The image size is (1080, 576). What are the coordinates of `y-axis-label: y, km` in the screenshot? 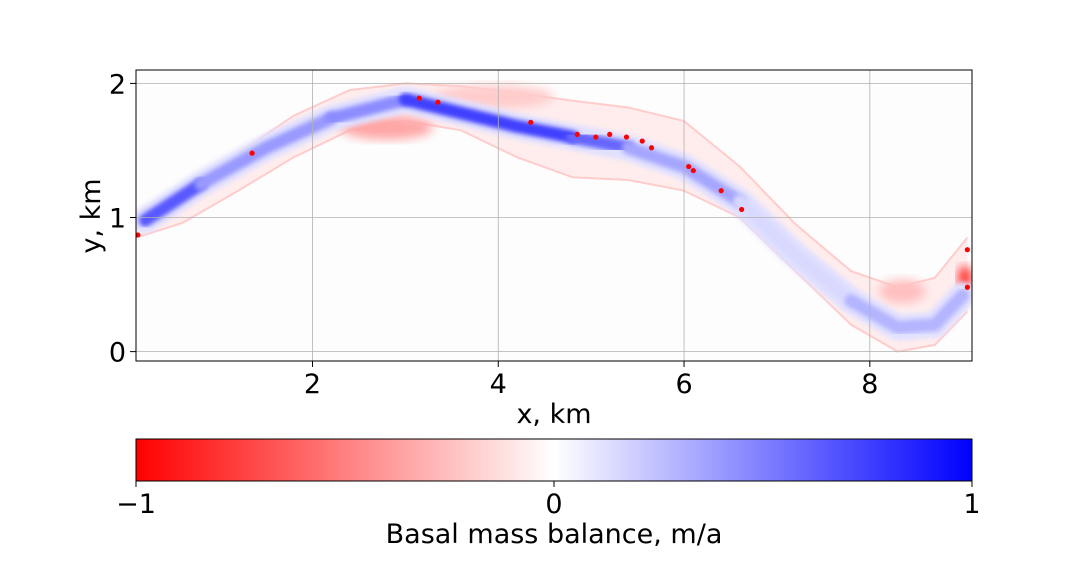 It's located at (91, 215).